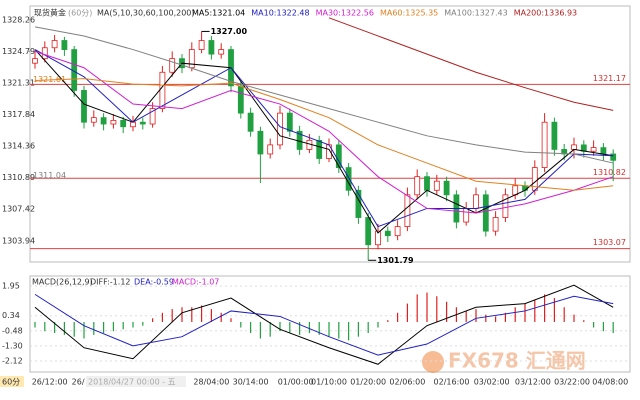 Image resolution: width=640 pixels, height=400 pixels. What do you see at coordinates (471, 64) in the screenshot?
I see `ma-line` at bounding box center [471, 64].